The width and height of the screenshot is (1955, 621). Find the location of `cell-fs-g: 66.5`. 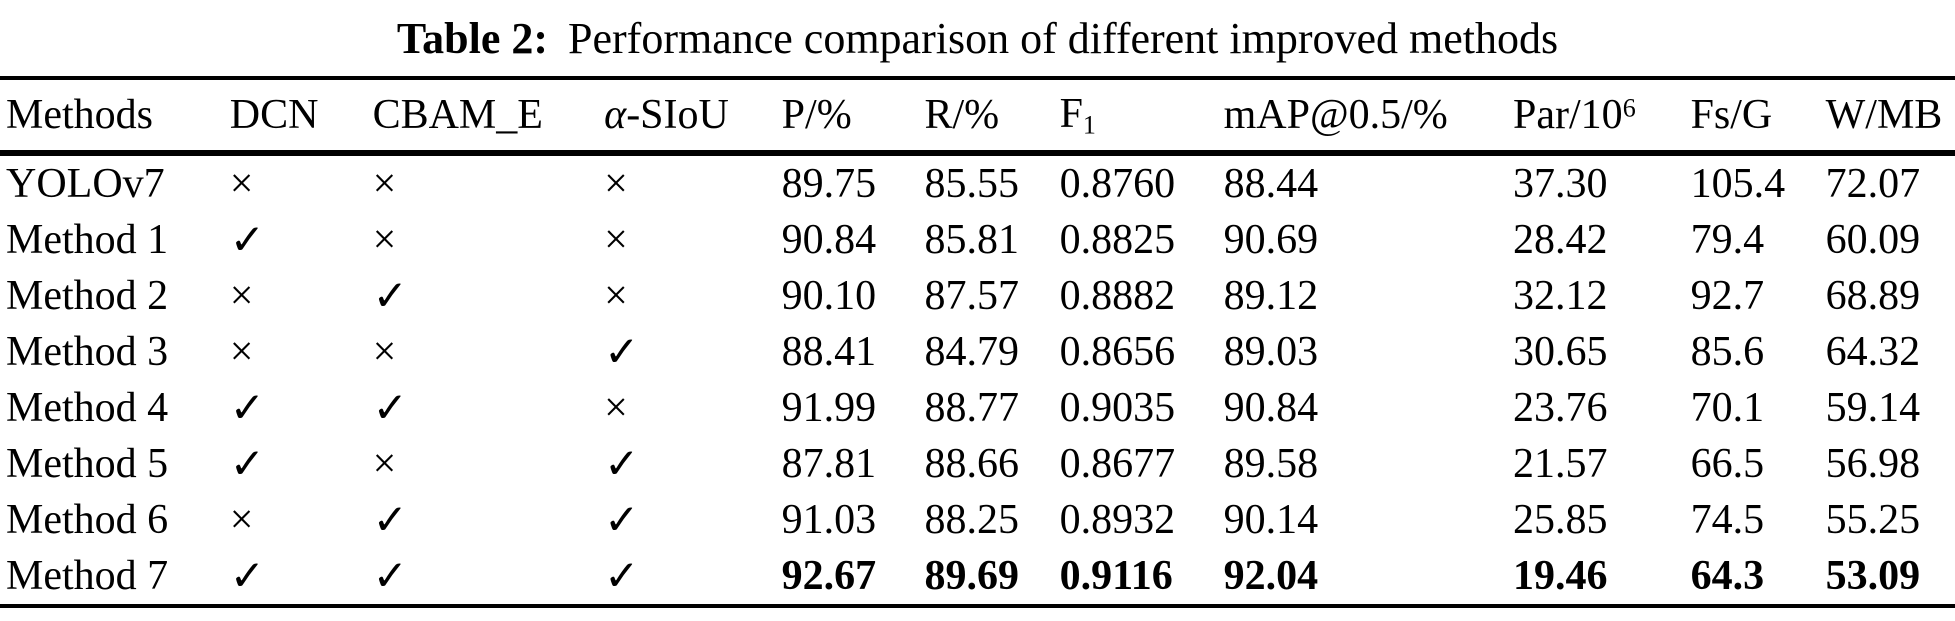

cell-fs-g: 66.5 is located at coordinates (1727, 464).